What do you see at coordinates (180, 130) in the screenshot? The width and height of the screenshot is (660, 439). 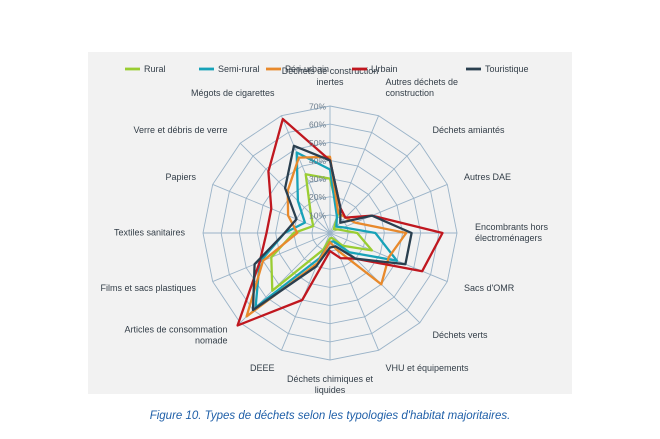 I see `axis-label: Verre et débris de verre` at bounding box center [180, 130].